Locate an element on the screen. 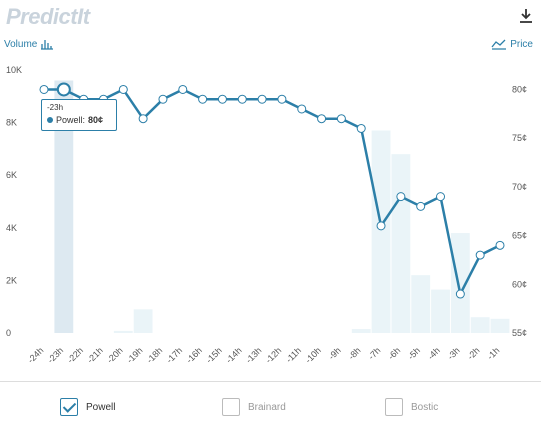 This screenshot has height=424, width=541. brainard-checkbox is located at coordinates (231, 407).